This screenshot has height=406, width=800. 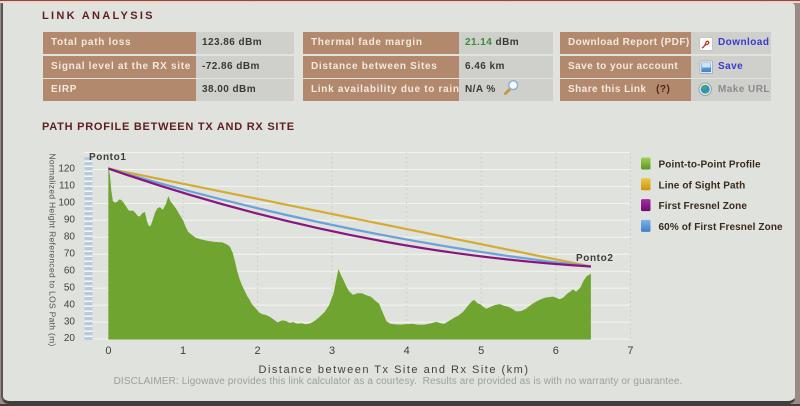 I want to click on svg-text: 60, so click(x=70, y=270).